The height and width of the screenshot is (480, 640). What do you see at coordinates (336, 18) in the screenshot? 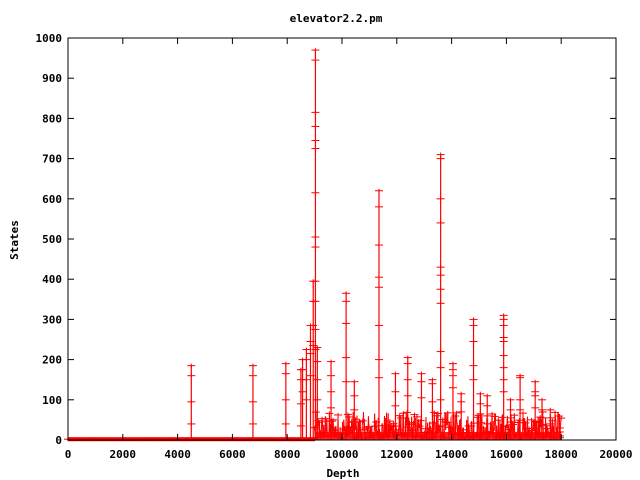
I see `chart-title: elevator2.2.pm` at bounding box center [336, 18].